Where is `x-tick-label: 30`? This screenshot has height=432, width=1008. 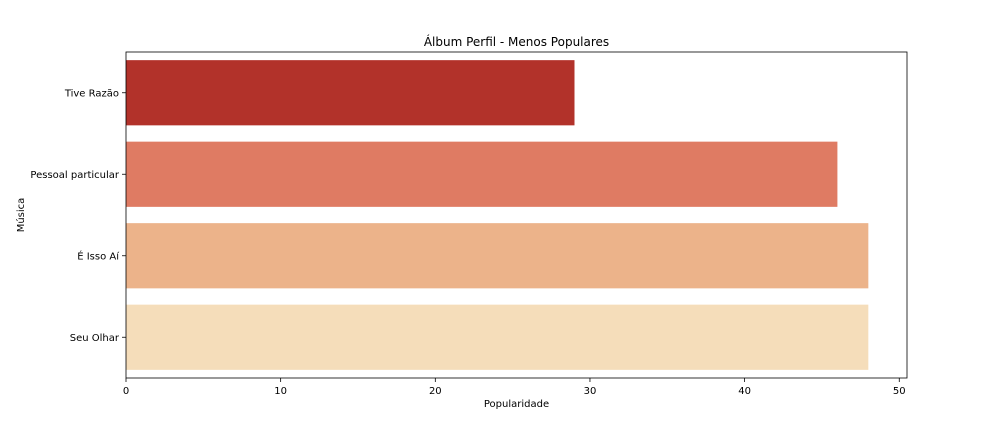 x-tick-label: 30 is located at coordinates (590, 391).